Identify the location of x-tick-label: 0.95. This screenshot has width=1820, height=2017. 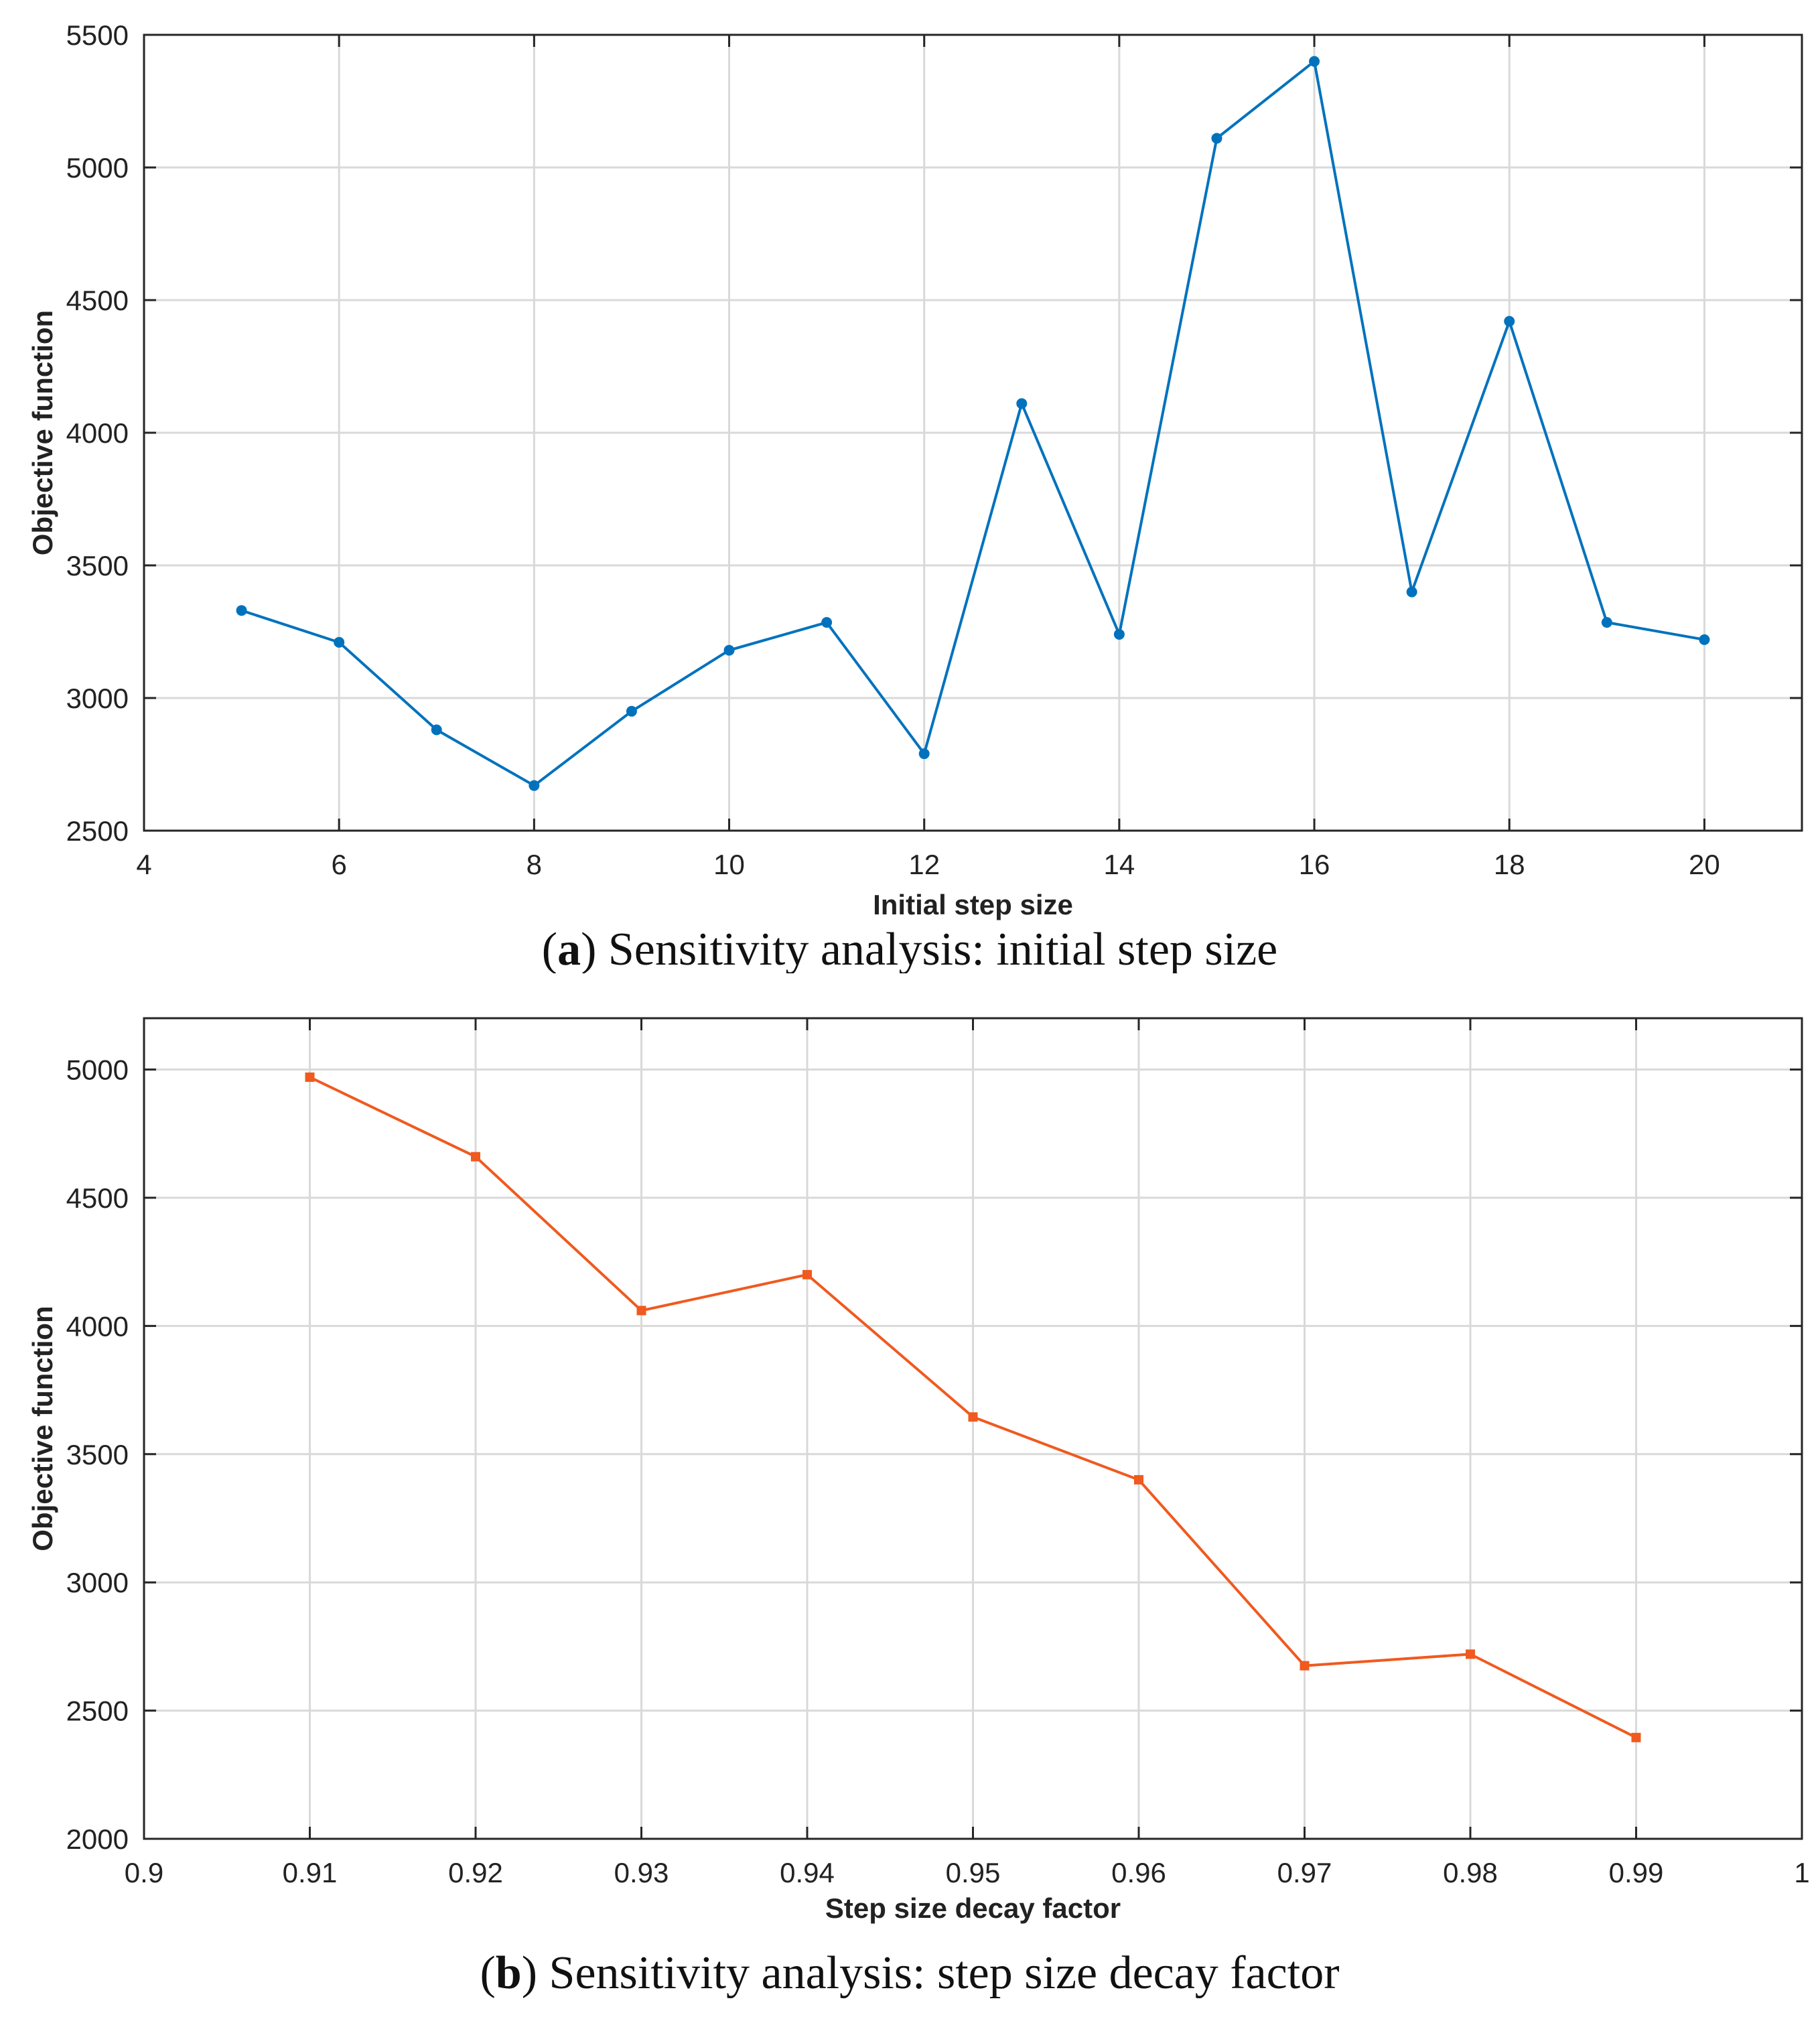
(974, 1873).